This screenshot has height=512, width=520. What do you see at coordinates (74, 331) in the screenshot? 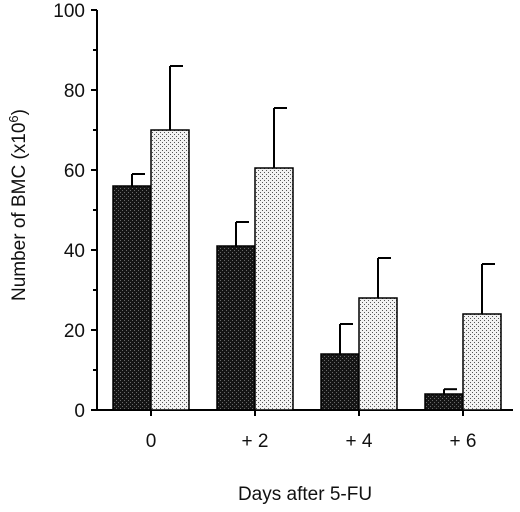
I see `y-tick-label: 20` at bounding box center [74, 331].